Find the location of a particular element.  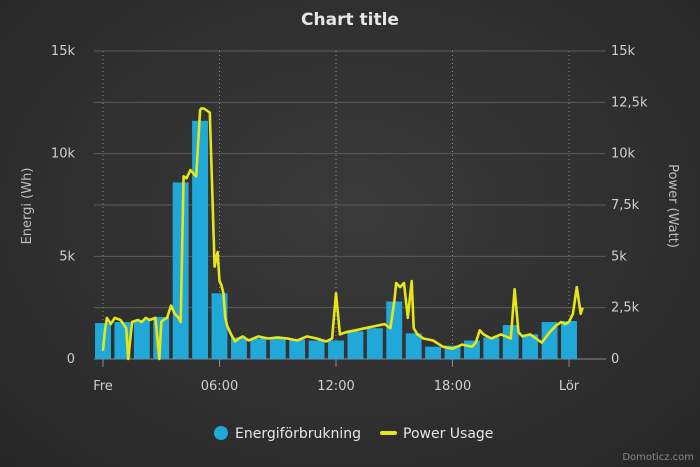

y-left-tick-label: 5k is located at coordinates (67, 256).